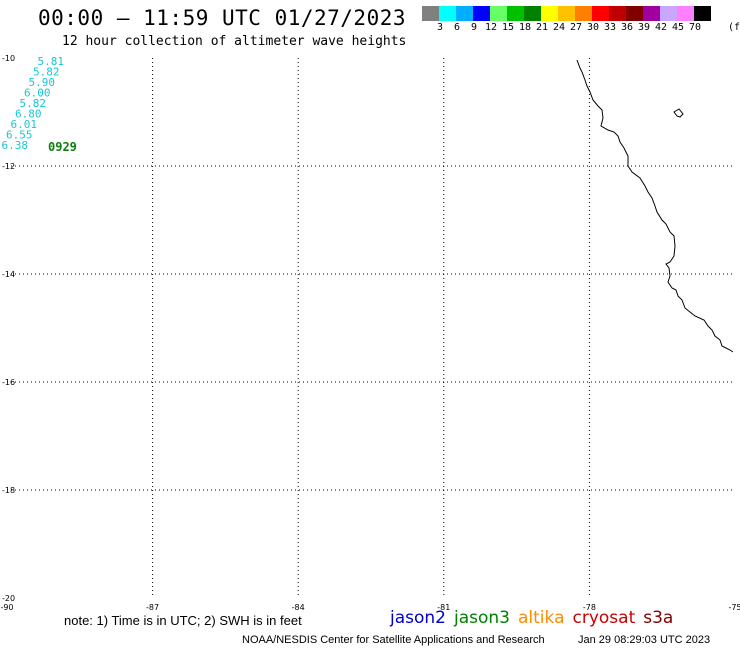 The width and height of the screenshot is (740, 650). What do you see at coordinates (678, 113) in the screenshot?
I see `island` at bounding box center [678, 113].